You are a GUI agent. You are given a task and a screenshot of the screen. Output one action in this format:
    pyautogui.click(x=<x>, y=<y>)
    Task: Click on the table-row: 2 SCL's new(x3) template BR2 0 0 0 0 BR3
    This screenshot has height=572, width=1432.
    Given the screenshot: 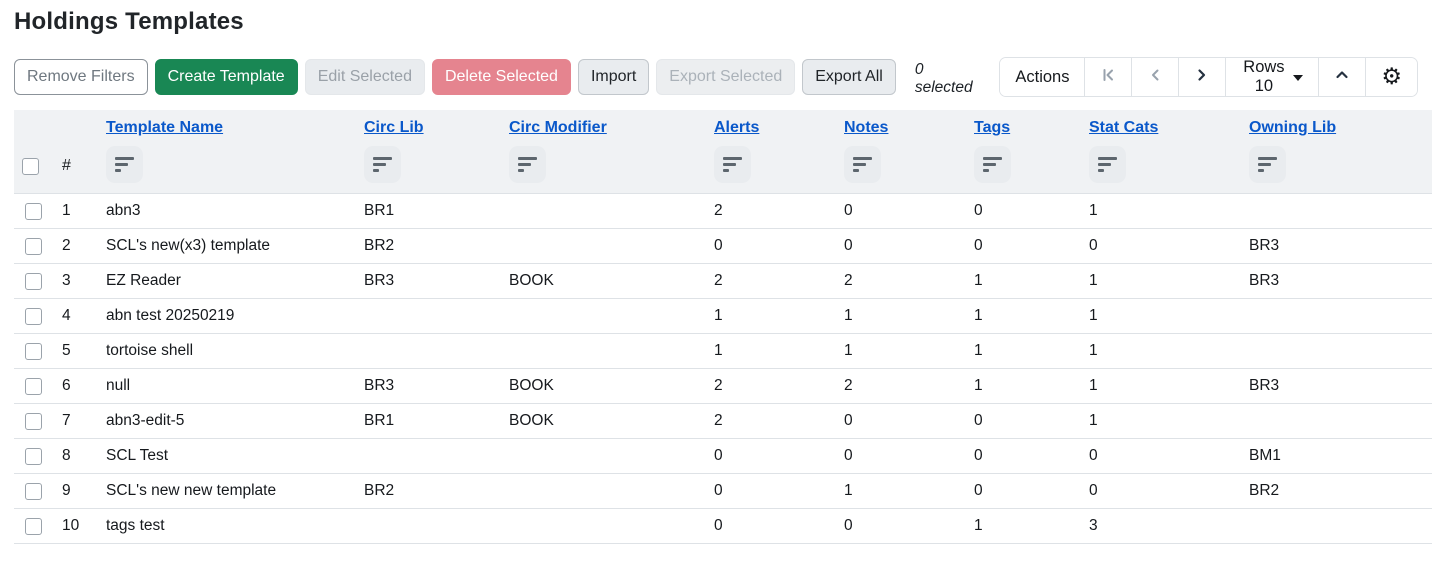 What is the action you would take?
    pyautogui.click(x=723, y=246)
    